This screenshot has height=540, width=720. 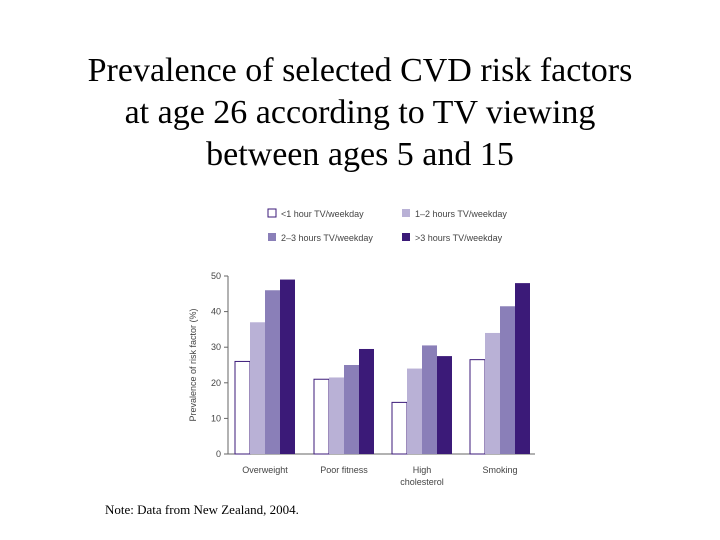 I want to click on y-tick-label: 30, so click(x=216, y=347).